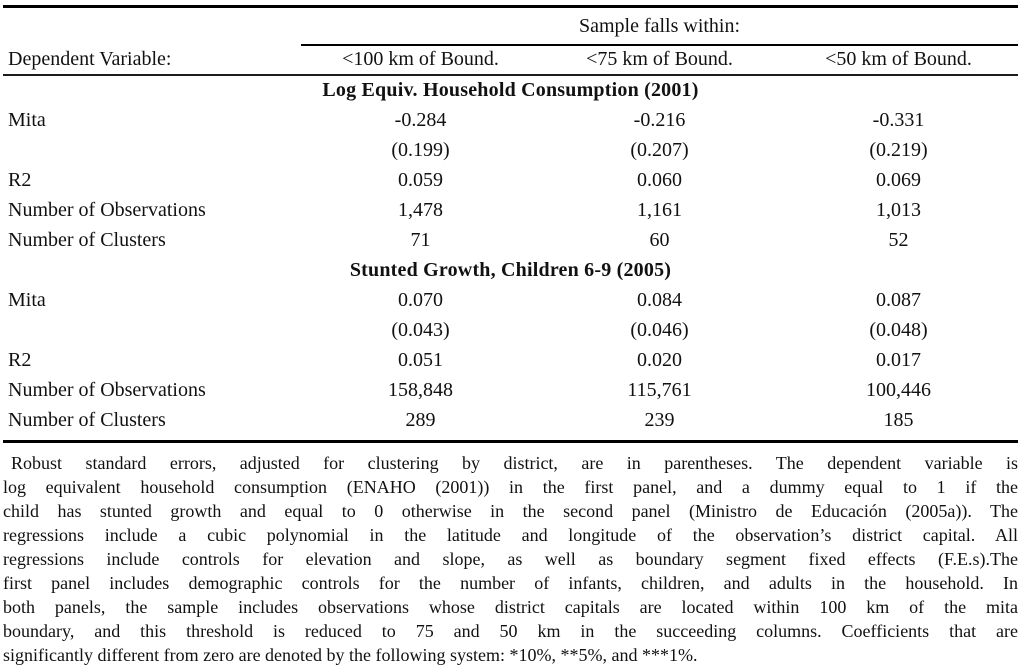 The width and height of the screenshot is (1021, 668). What do you see at coordinates (659, 120) in the screenshot?
I see `cell-value: -0.216` at bounding box center [659, 120].